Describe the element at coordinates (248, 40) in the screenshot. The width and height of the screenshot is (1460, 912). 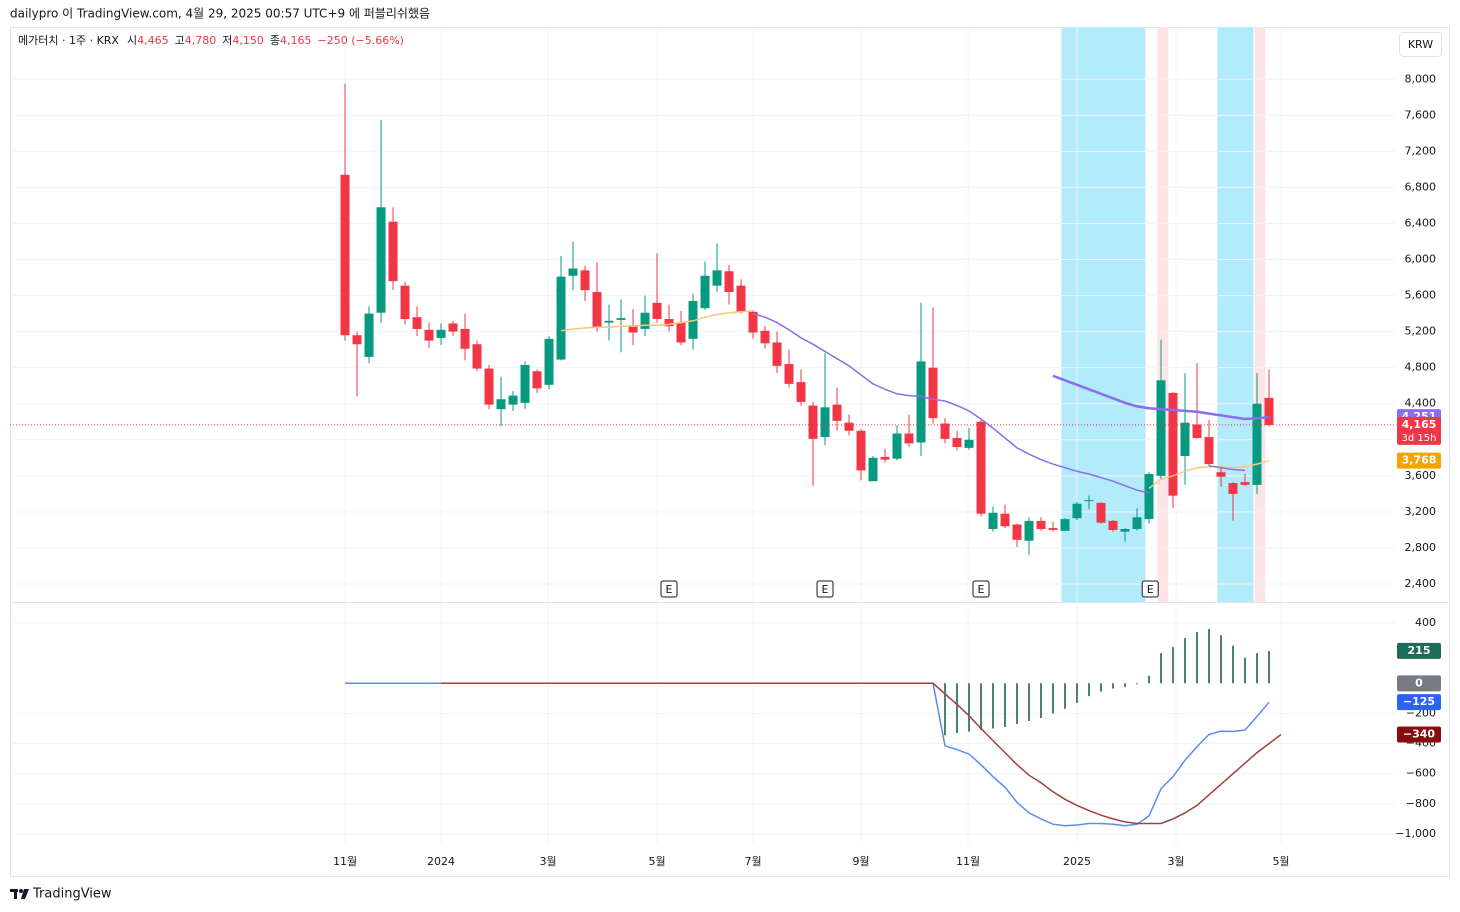
I see `legend-value: 4,150` at that location.